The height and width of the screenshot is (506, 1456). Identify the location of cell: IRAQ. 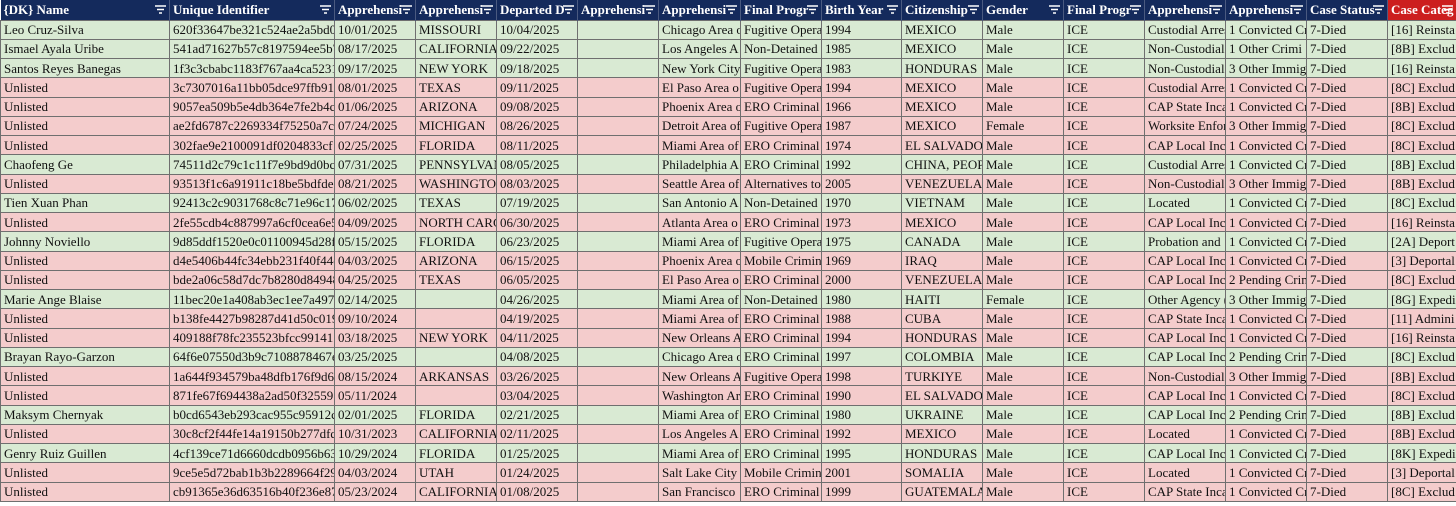
(942, 260).